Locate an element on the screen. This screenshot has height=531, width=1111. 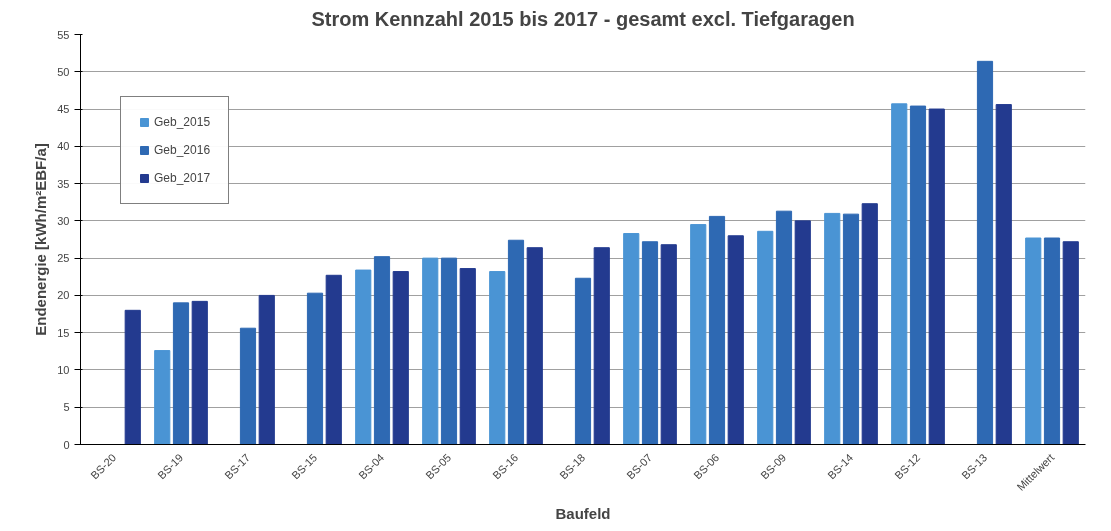
legend-label: Geb_2016 is located at coordinates (182, 150).